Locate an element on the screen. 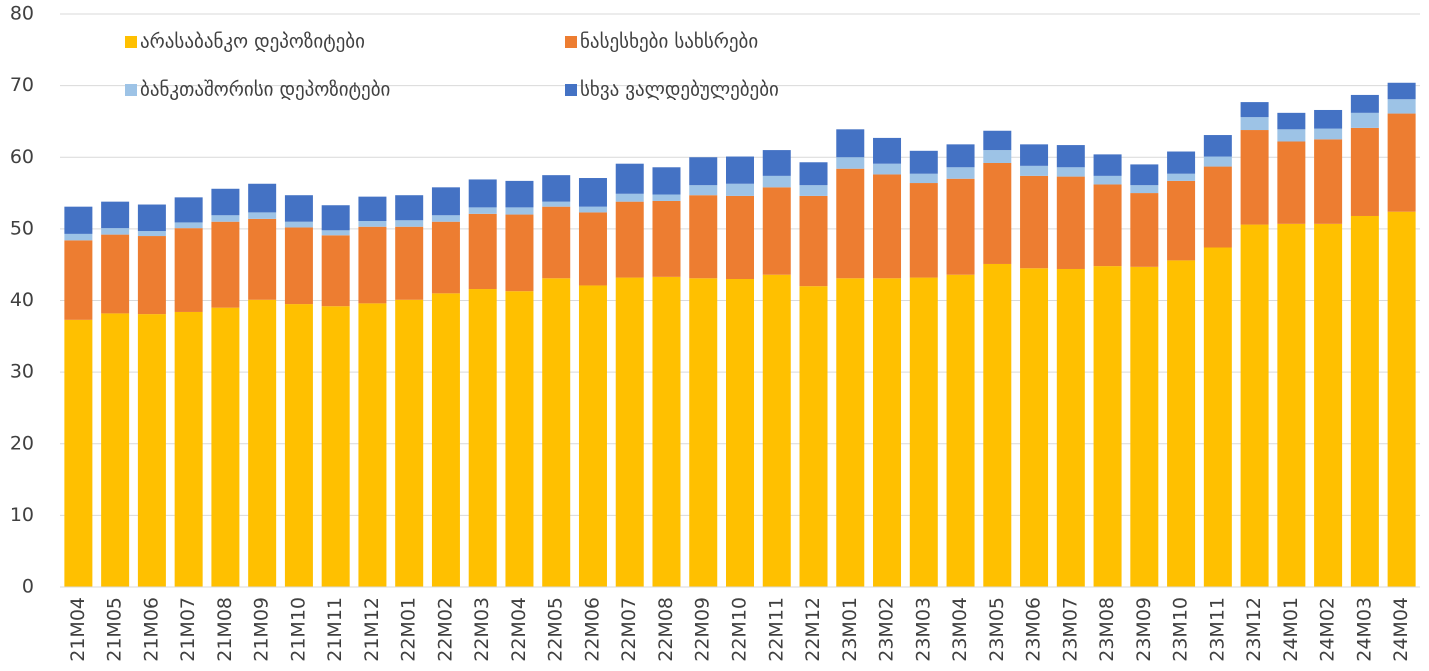 This screenshot has height=671, width=1429. legend-label: ბანკთაშორისი დეპოზიტები is located at coordinates (265, 90).